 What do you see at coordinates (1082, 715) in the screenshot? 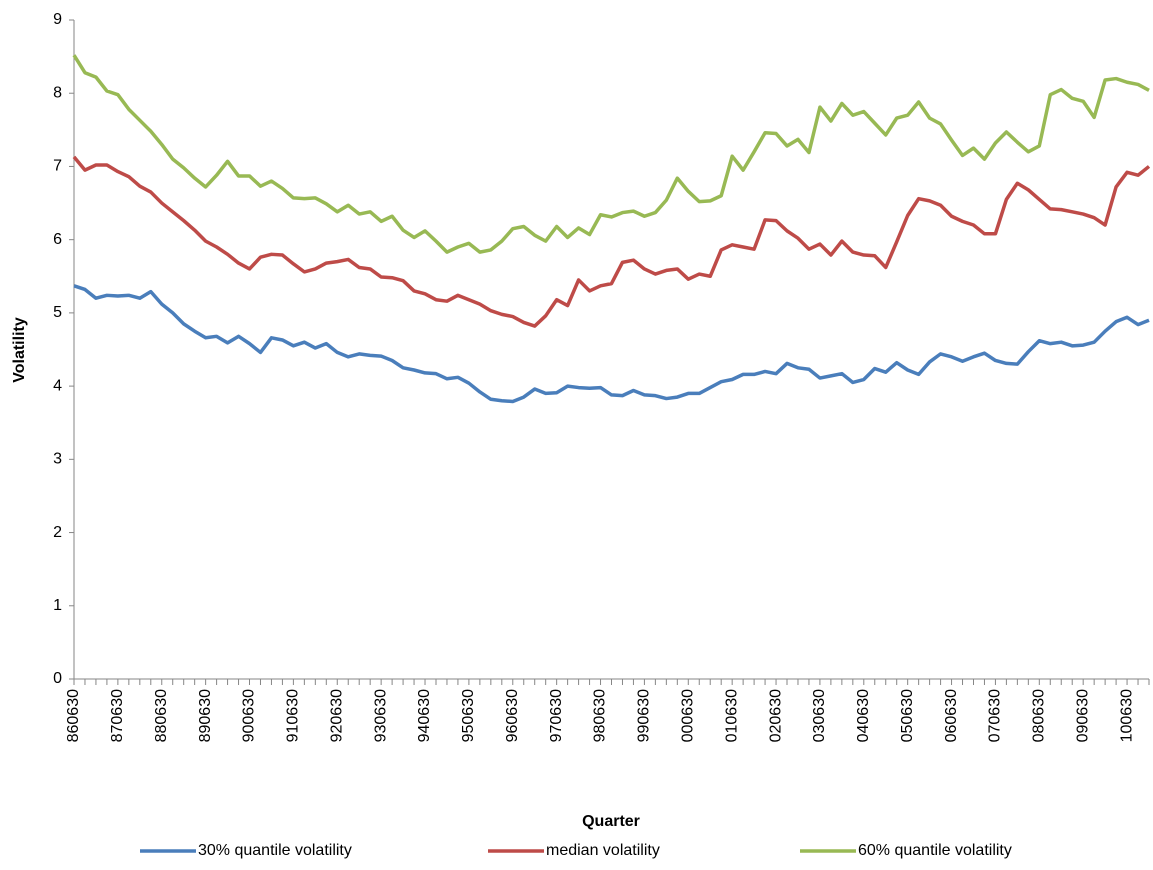
I see `x-tick-label: 090630` at bounding box center [1082, 715].